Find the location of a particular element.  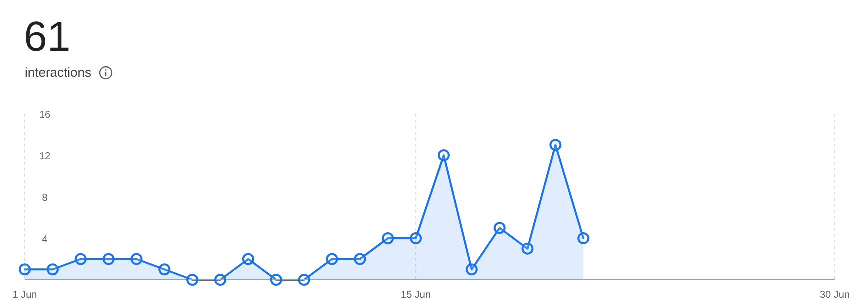

chart-title: 61 is located at coordinates (47, 37).